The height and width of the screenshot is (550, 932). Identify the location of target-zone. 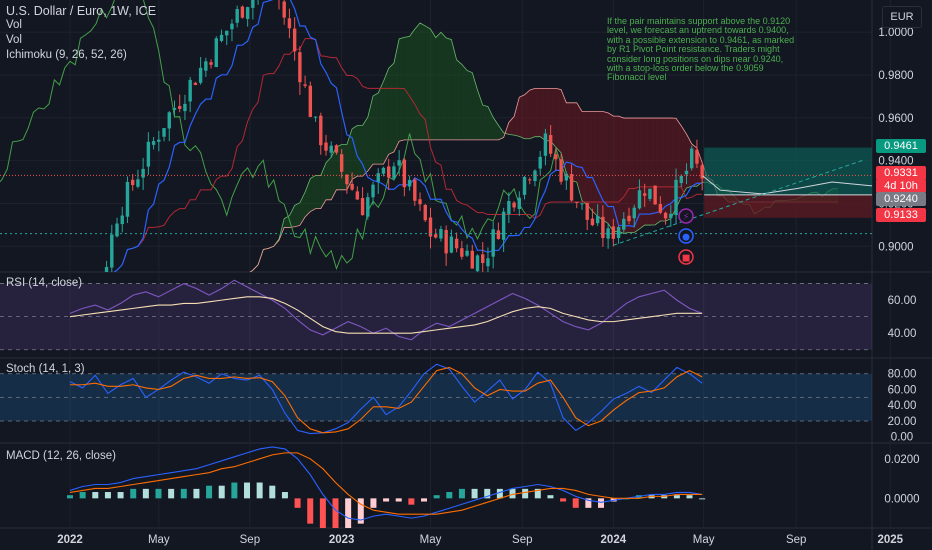
(794, 171).